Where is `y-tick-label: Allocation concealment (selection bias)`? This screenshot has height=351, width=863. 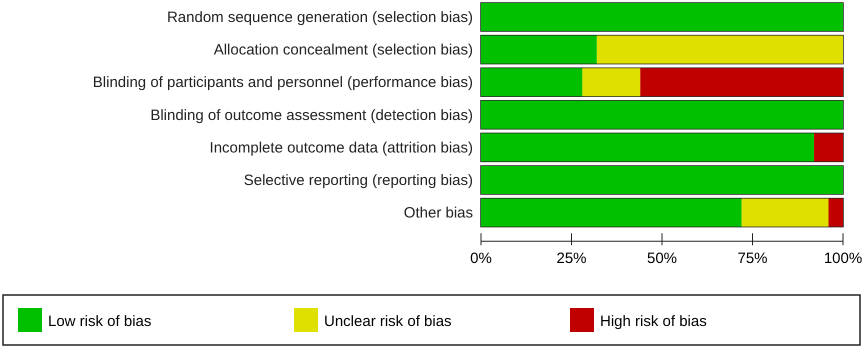 y-tick-label: Allocation concealment (selection bias) is located at coordinates (343, 50).